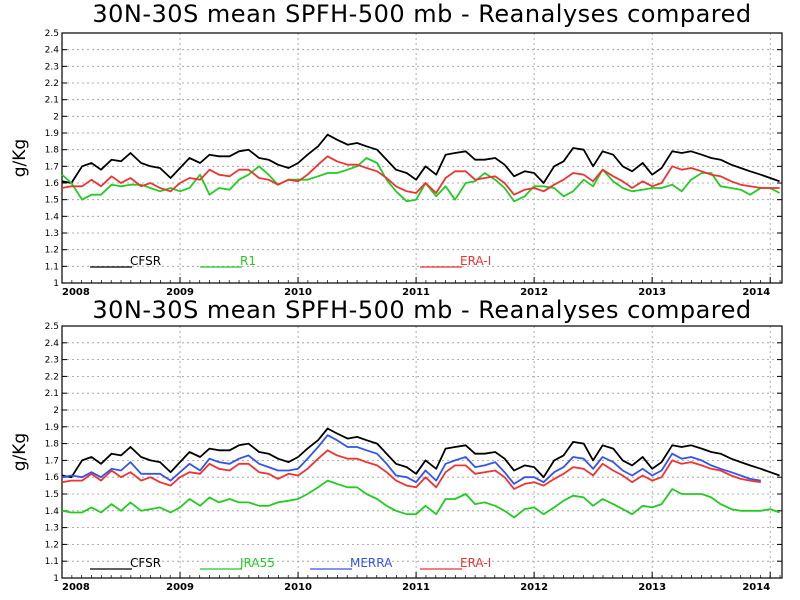 The height and width of the screenshot is (600, 800). I want to click on legend-label: MERRA, so click(371, 563).